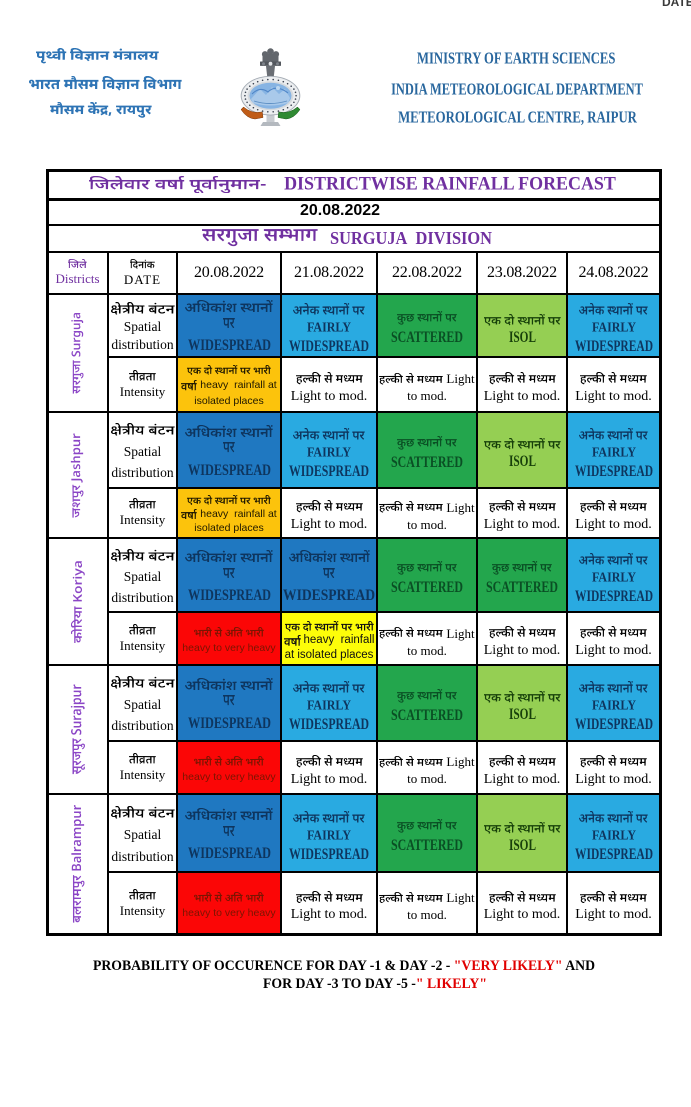  Describe the element at coordinates (411, 239) in the screenshot. I see `svg-text: SURGUJA DIVISION` at that location.